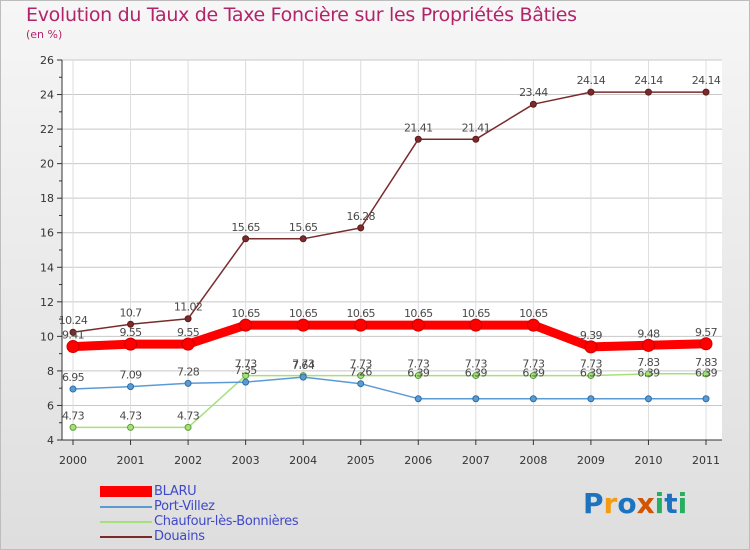  I want to click on y-tick-label: 18, so click(47, 198).